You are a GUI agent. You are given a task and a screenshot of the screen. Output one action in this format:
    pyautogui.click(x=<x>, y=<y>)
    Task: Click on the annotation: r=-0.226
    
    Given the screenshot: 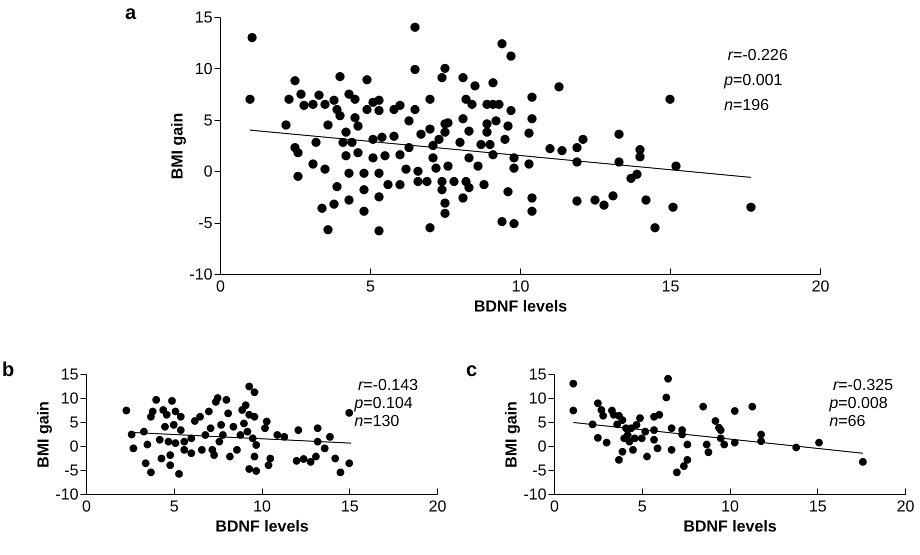 What is the action you would take?
    pyautogui.click(x=758, y=55)
    